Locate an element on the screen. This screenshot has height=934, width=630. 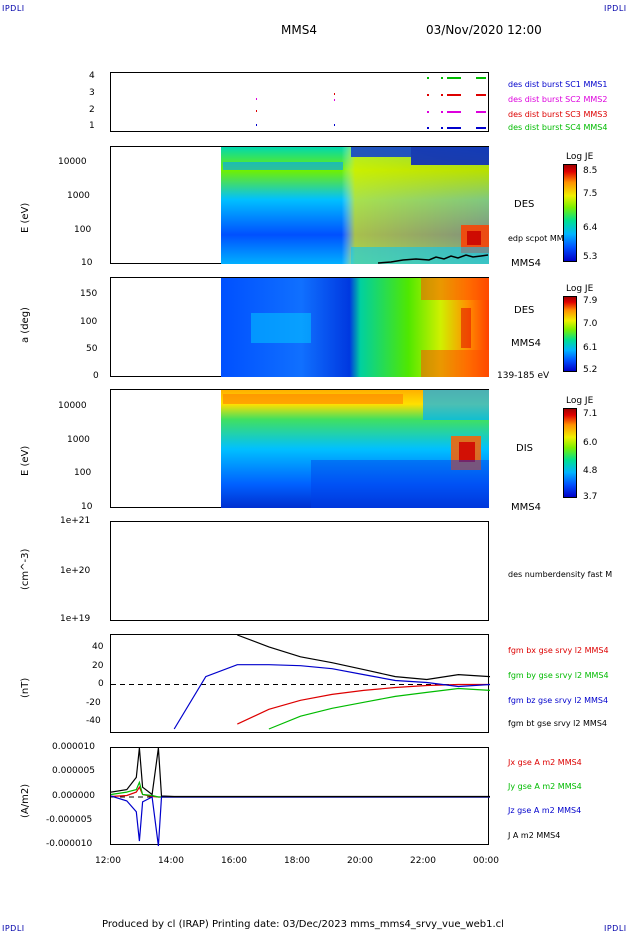
bfield-ytick: -20 is located at coordinates (93, 703).